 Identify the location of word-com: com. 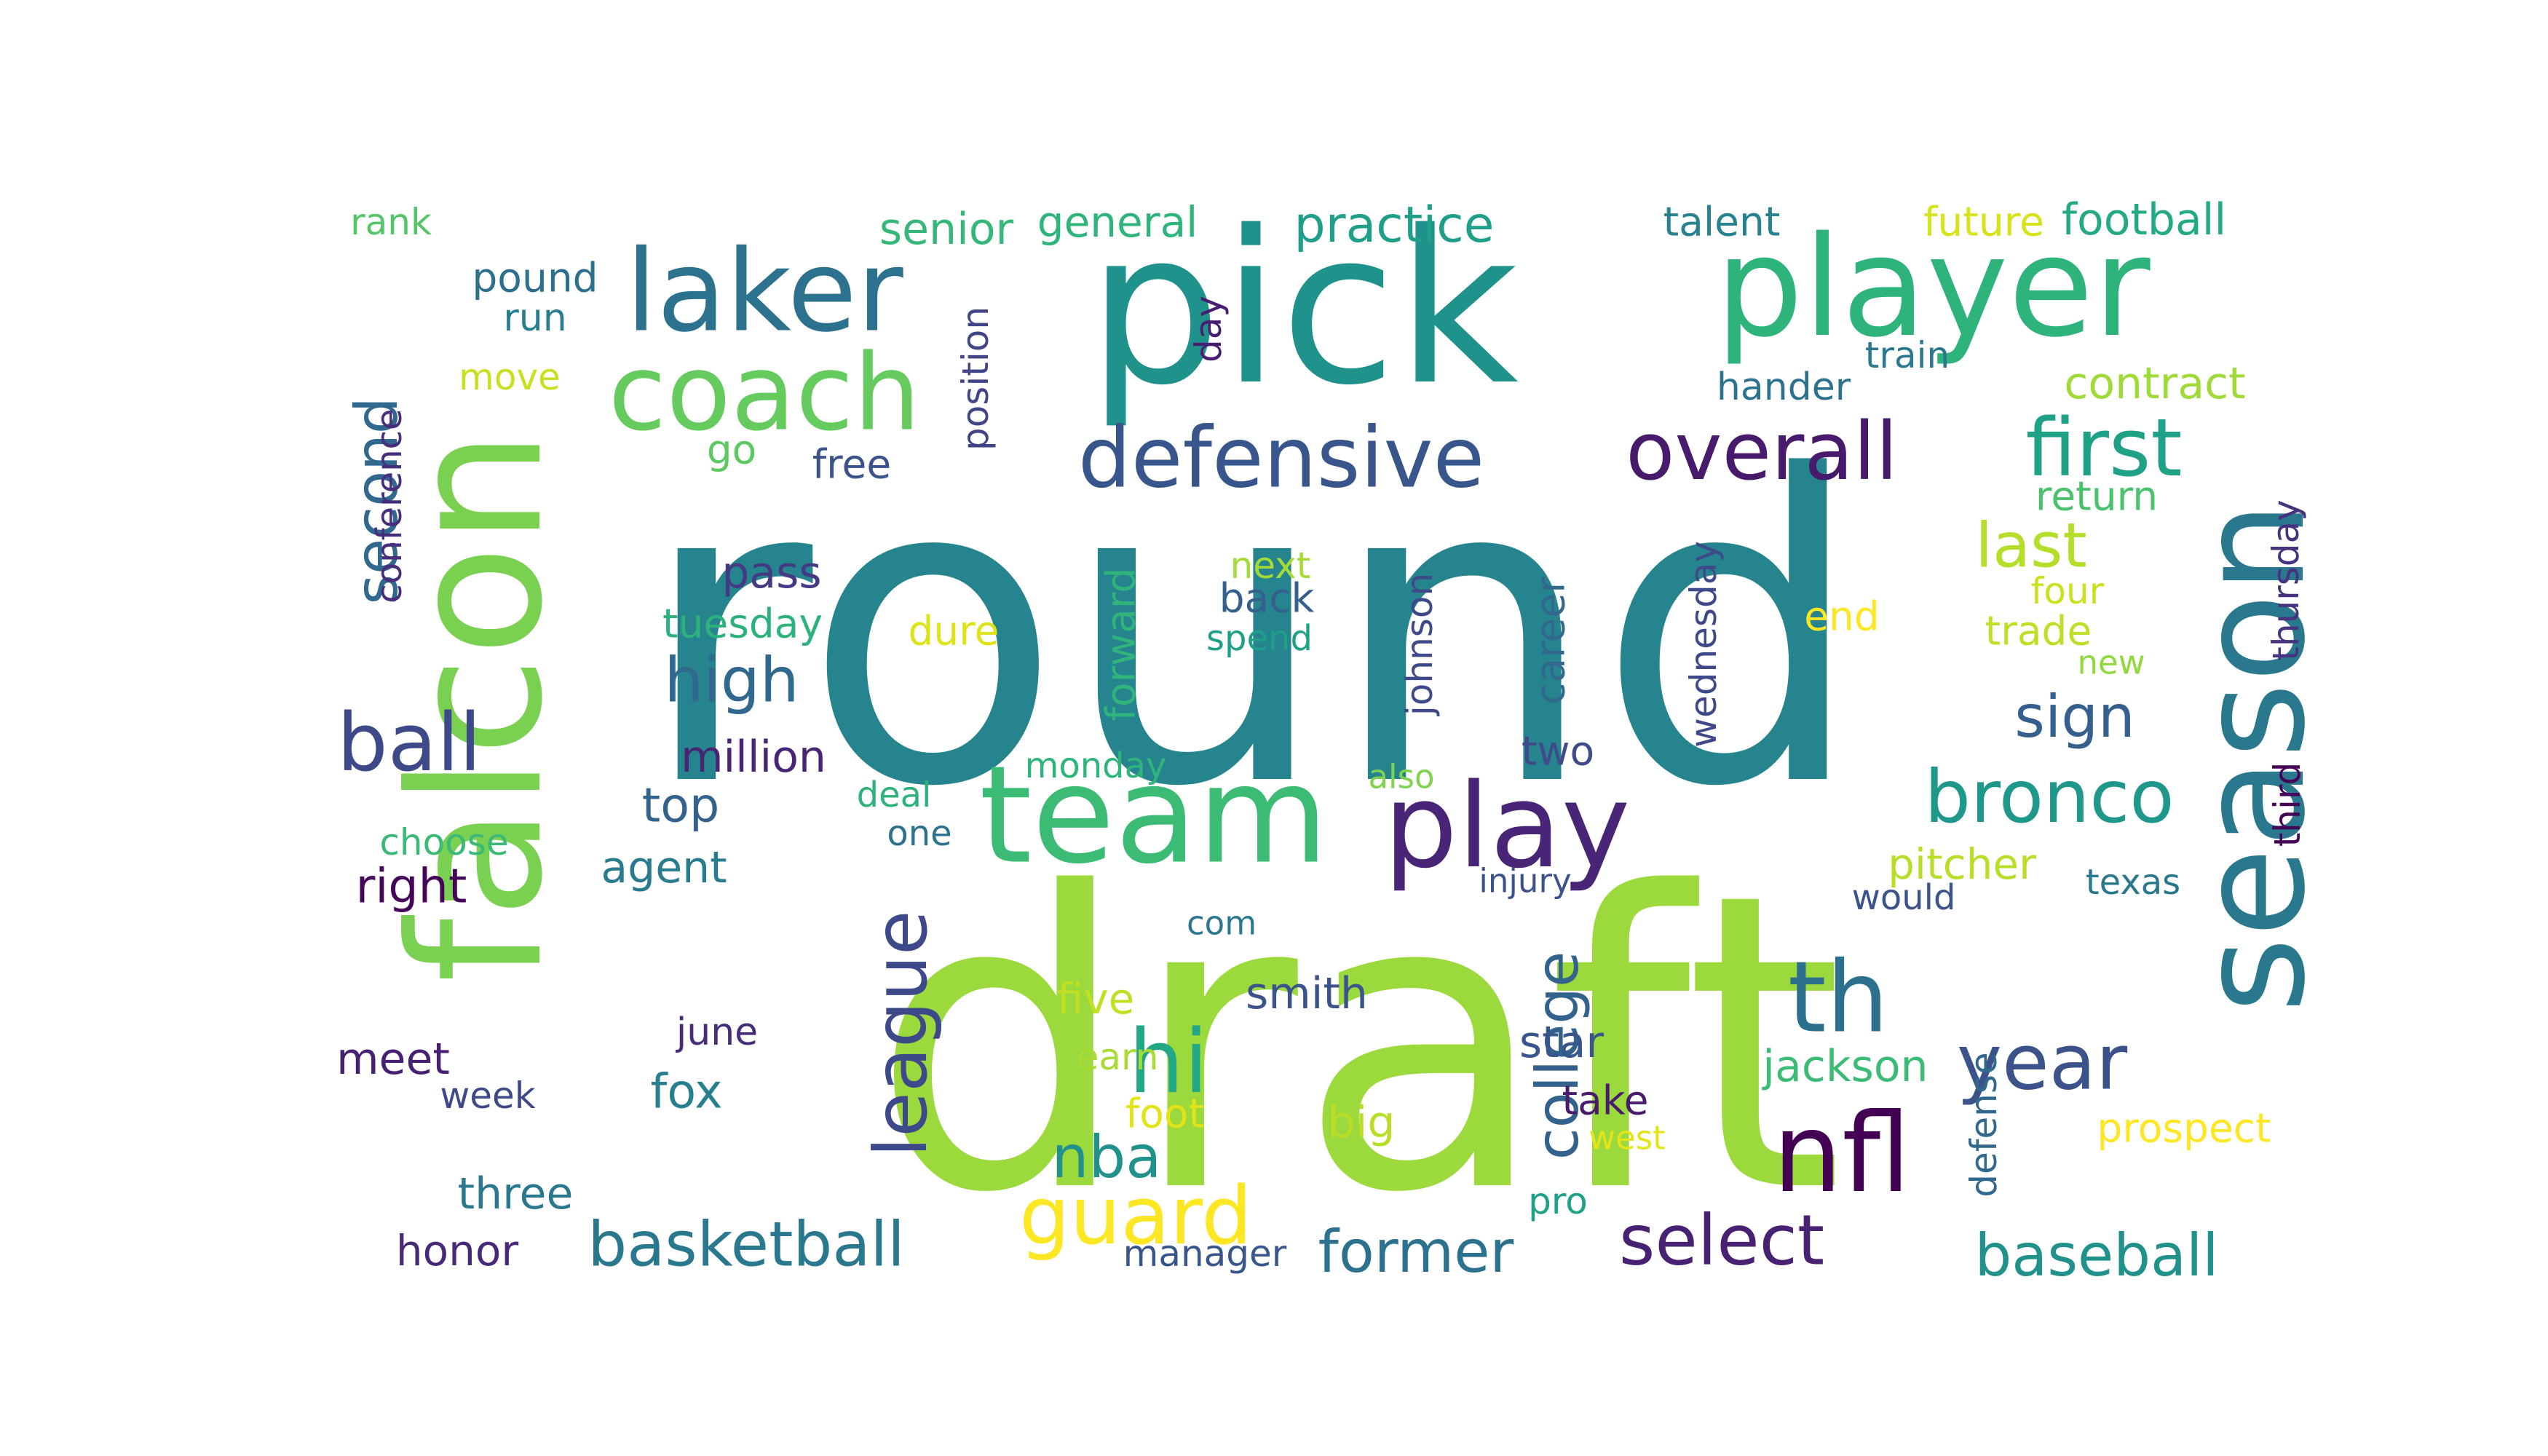
(1221, 923).